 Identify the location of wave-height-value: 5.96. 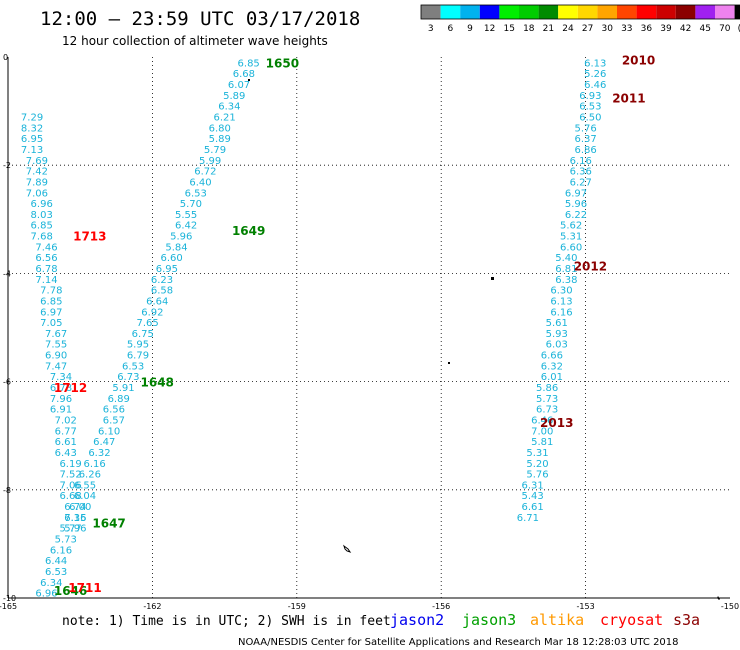
(576, 204).